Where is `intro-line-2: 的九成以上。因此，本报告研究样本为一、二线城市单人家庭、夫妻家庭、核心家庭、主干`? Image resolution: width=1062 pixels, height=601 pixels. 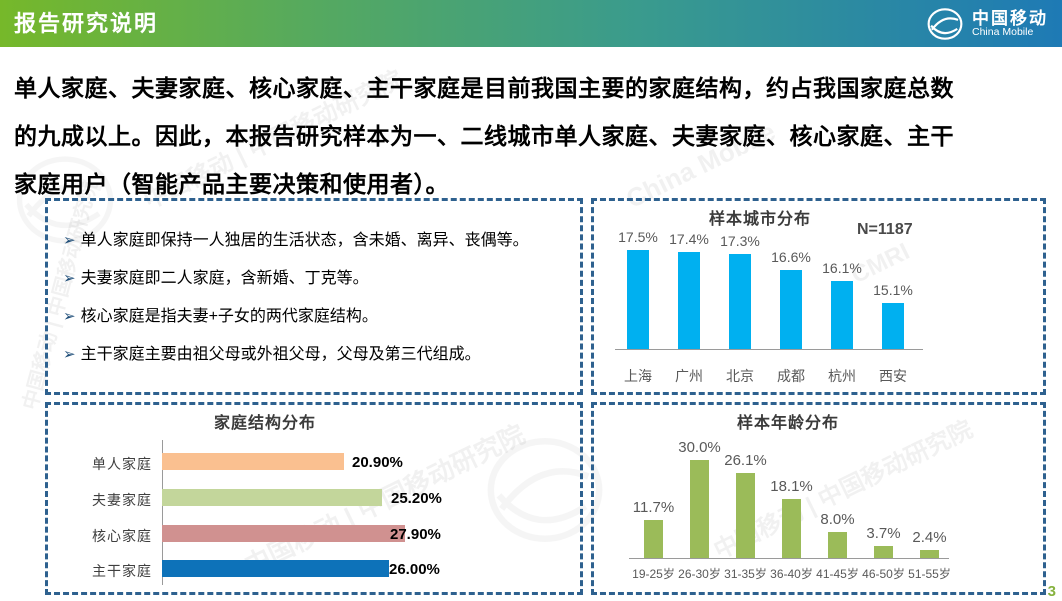 intro-line-2: 的九成以上。因此，本报告研究样本为一、二线城市单人家庭、夫妻家庭、核心家庭、主干 is located at coordinates (484, 136).